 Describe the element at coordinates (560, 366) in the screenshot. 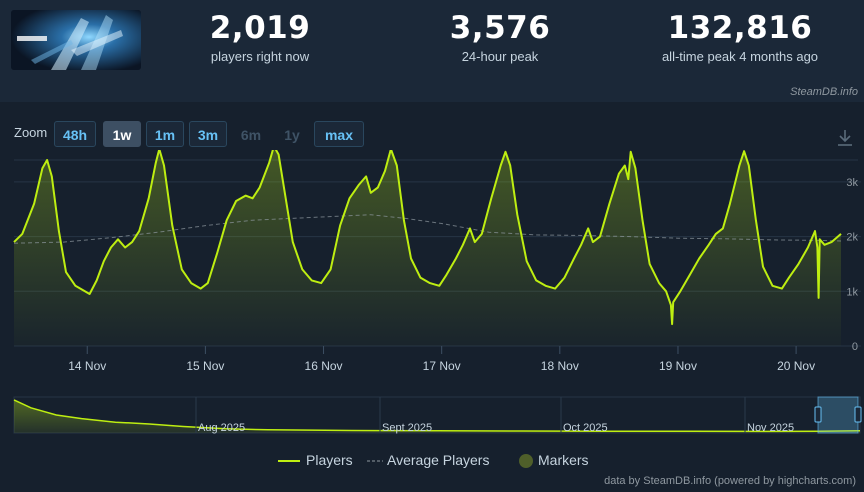

I see `x-tick-label: 18 Nov` at that location.